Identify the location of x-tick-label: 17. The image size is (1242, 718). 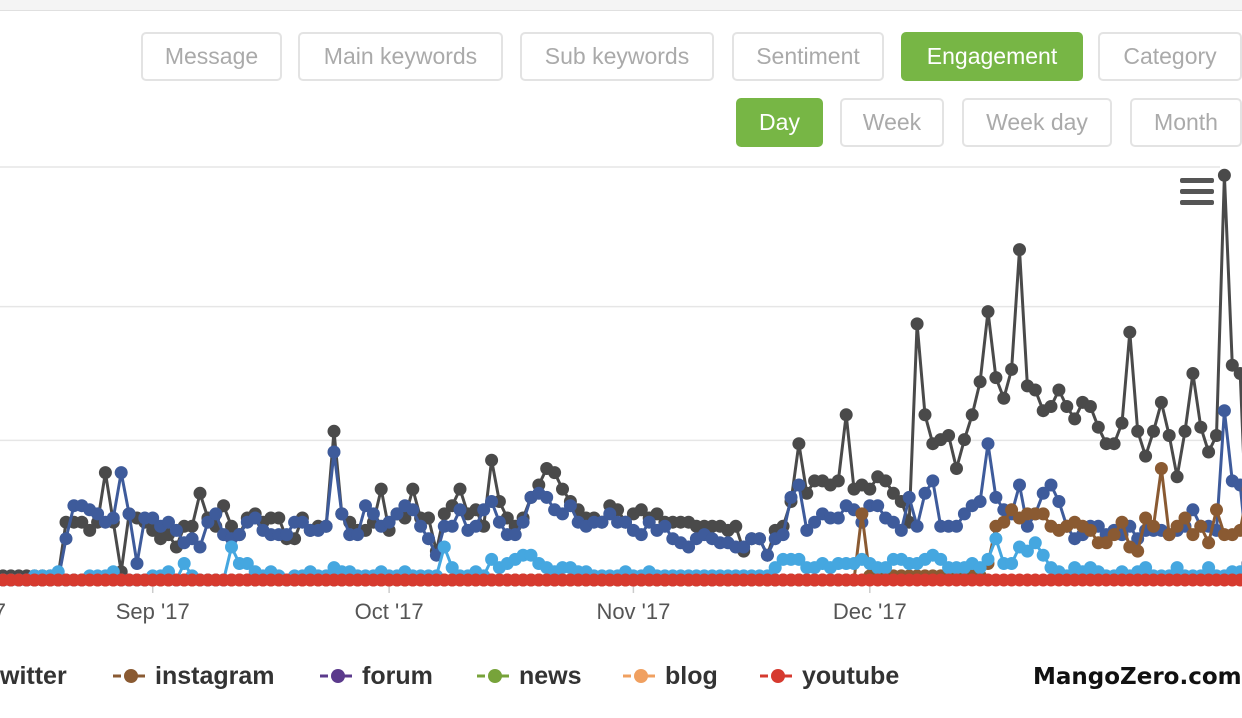
(3, 611).